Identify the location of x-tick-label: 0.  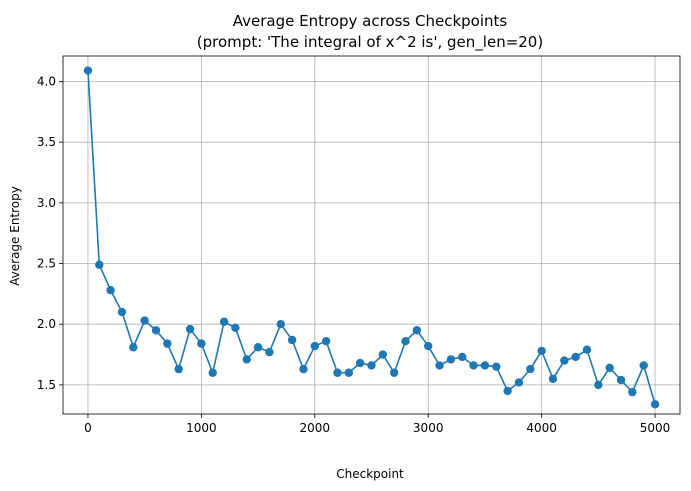
(88, 428).